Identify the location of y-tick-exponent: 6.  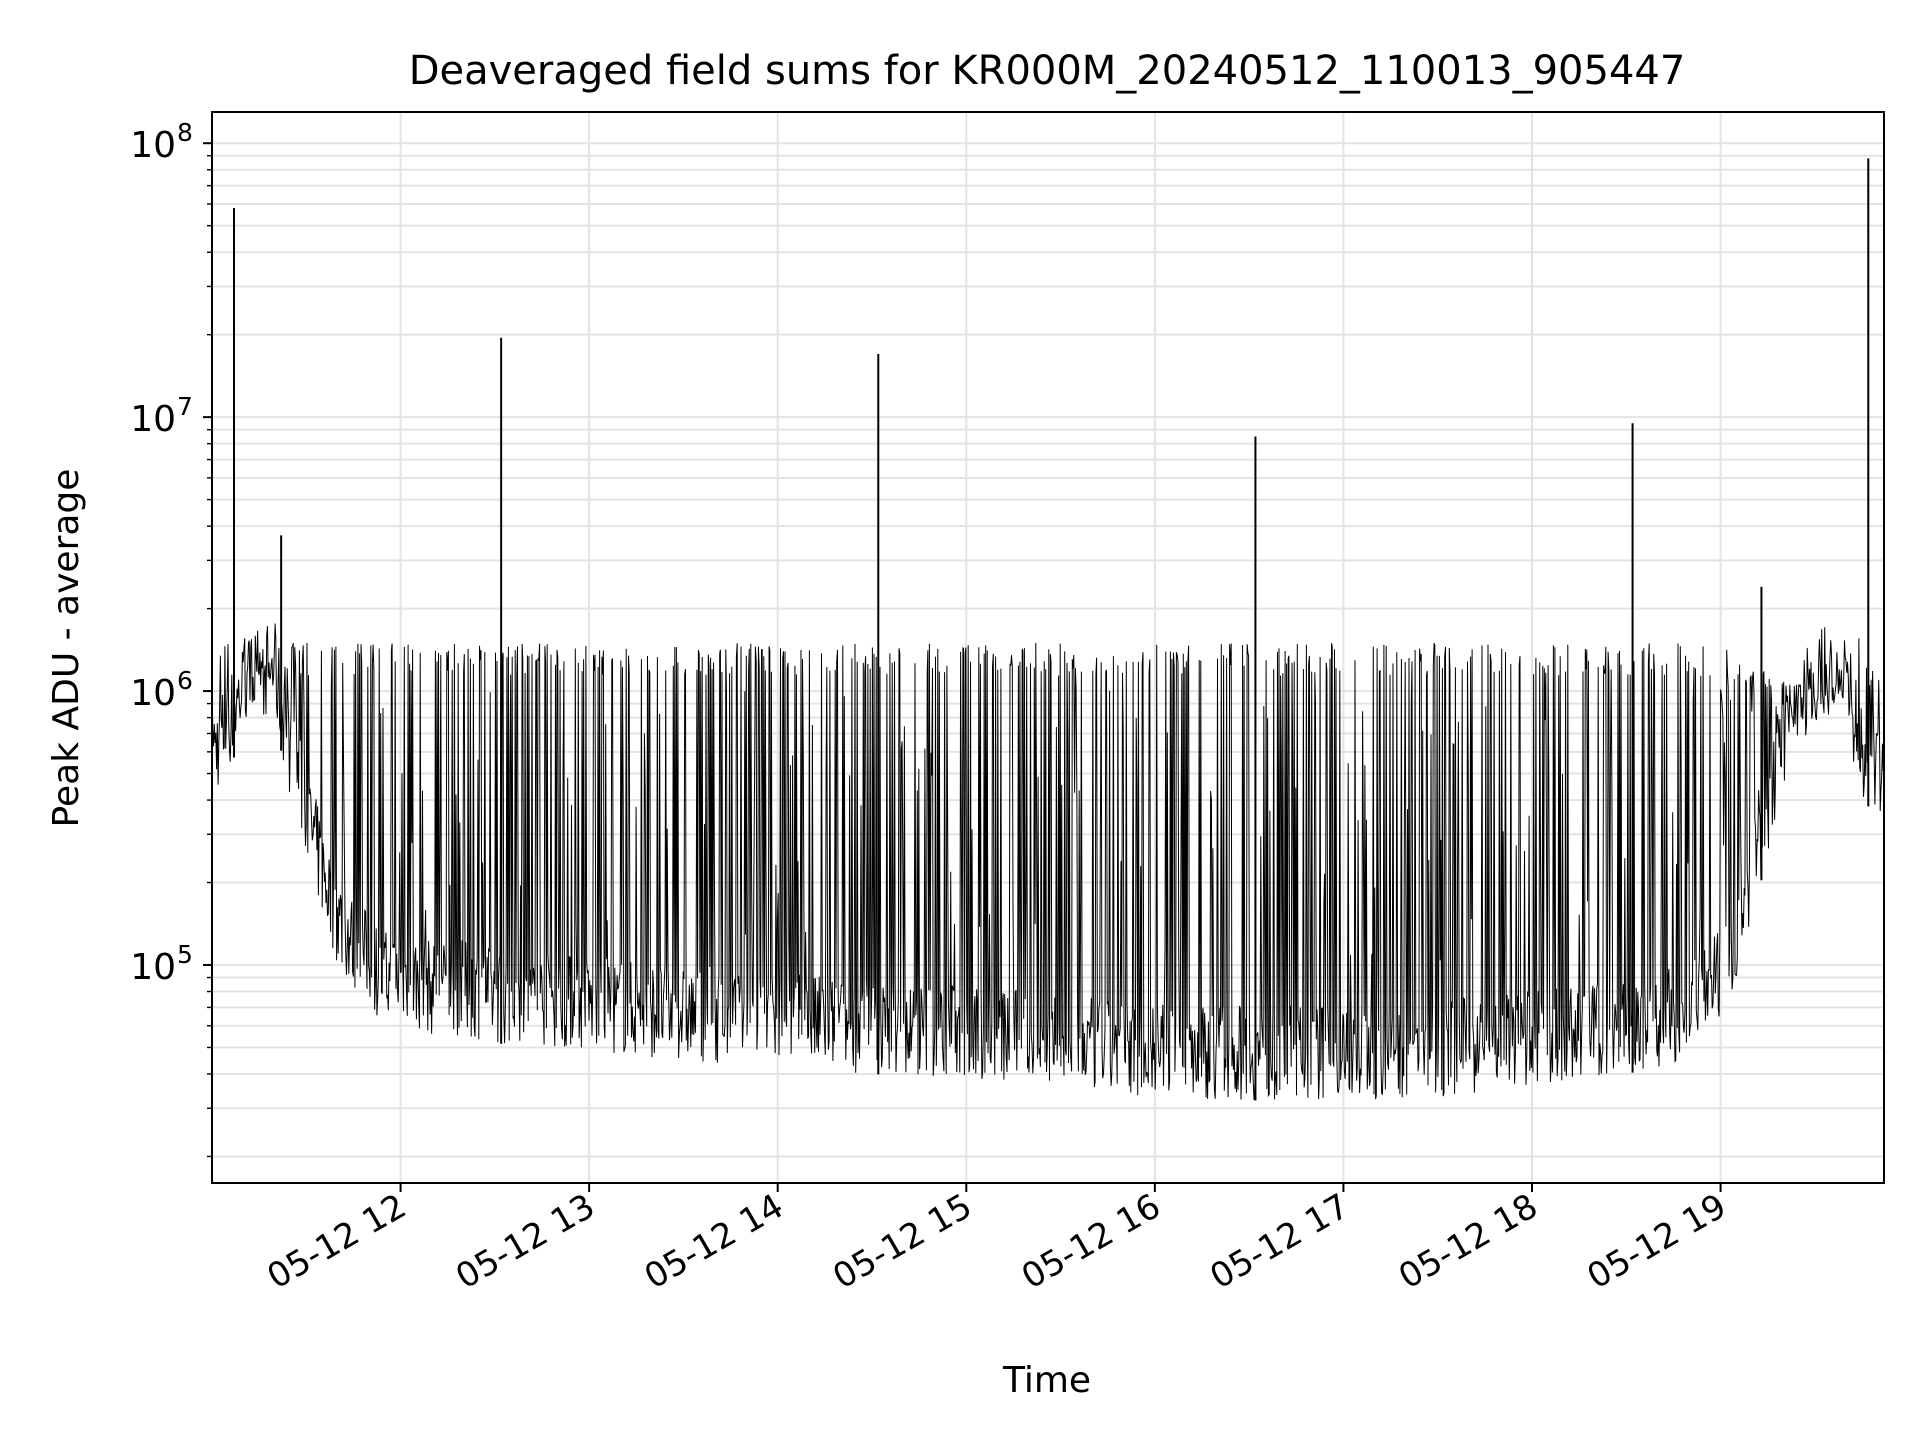
(185, 680).